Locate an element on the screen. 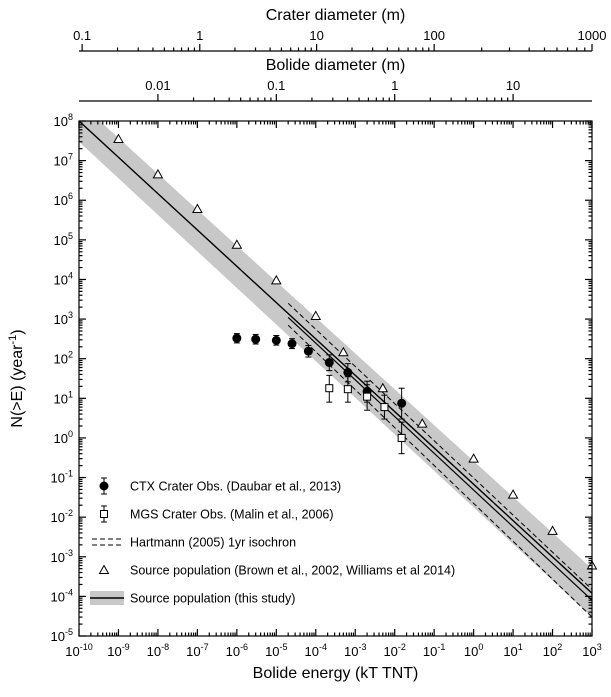 Image resolution: width=611 pixels, height=697 pixels. y-tick-label: 10⁻¹ is located at coordinates (62, 477).